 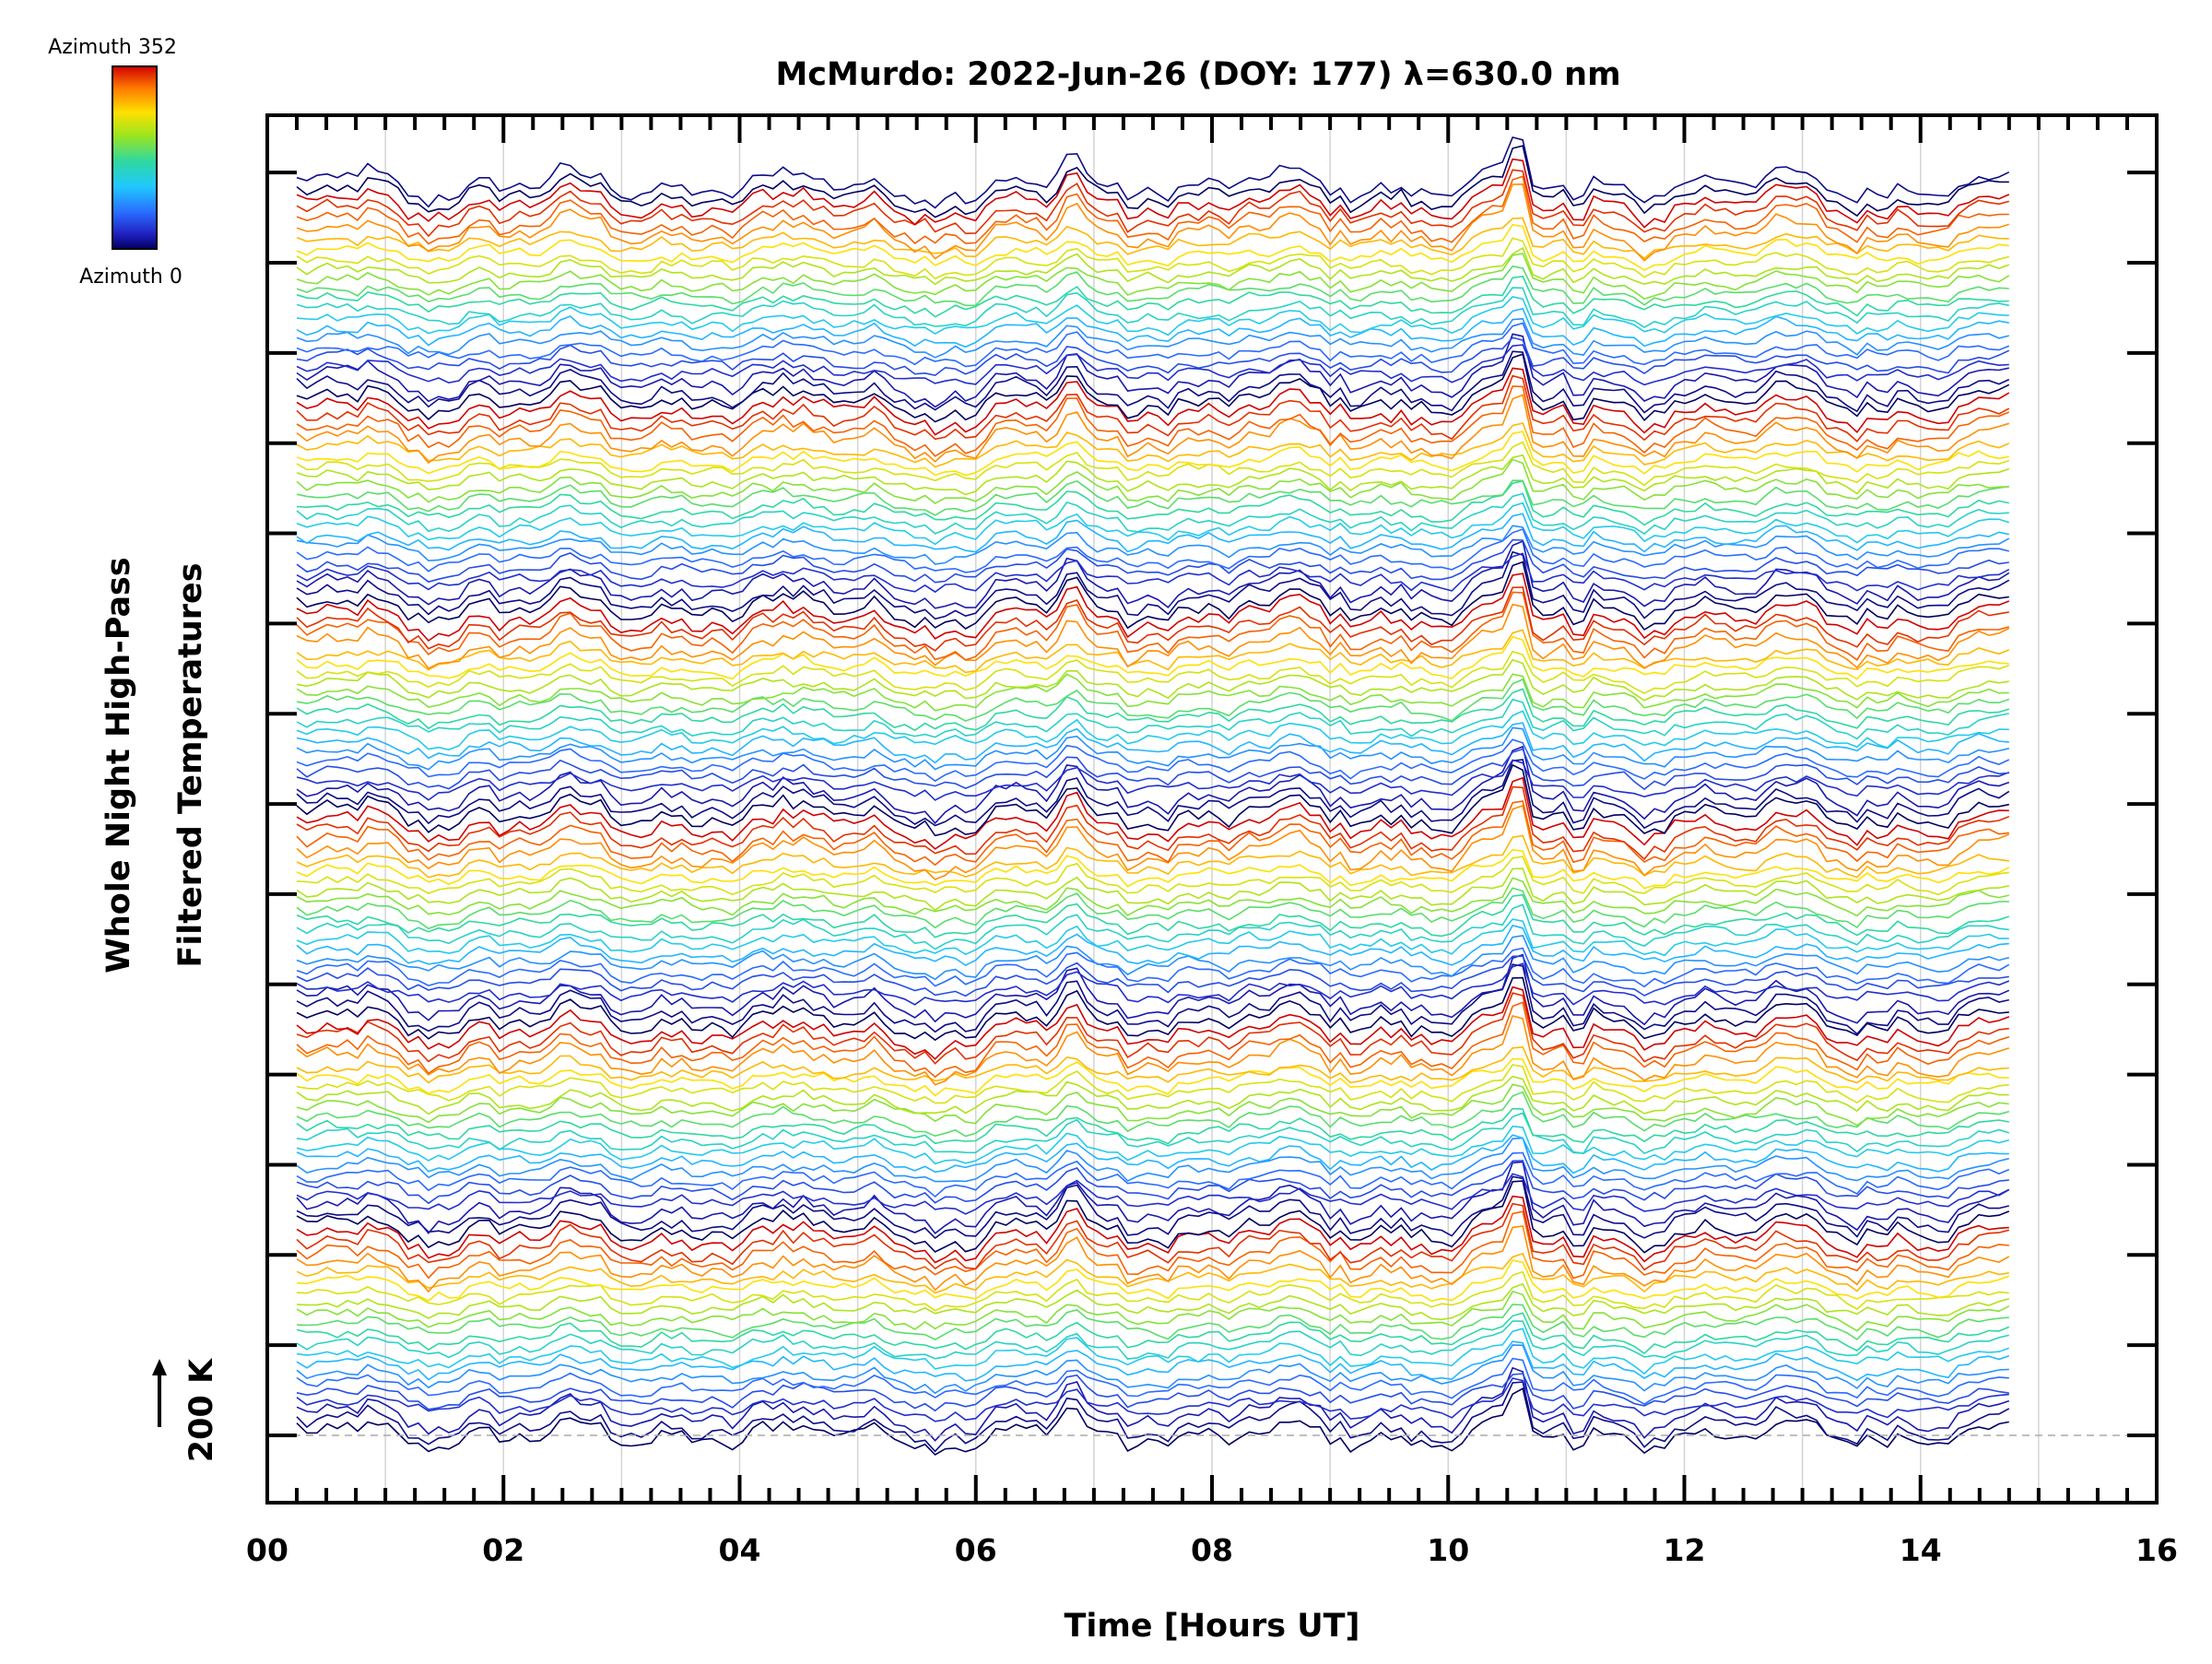 What do you see at coordinates (201, 1409) in the screenshot?
I see `scale-marker-label: 200 K` at bounding box center [201, 1409].